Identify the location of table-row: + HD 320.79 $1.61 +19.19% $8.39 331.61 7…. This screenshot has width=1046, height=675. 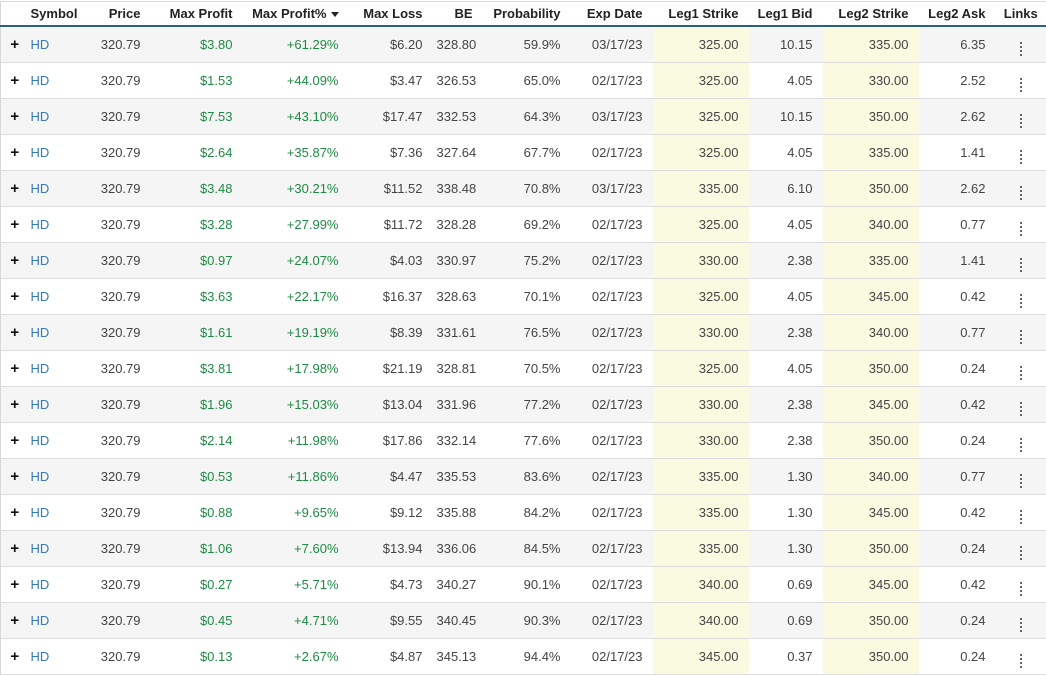
(523, 333).